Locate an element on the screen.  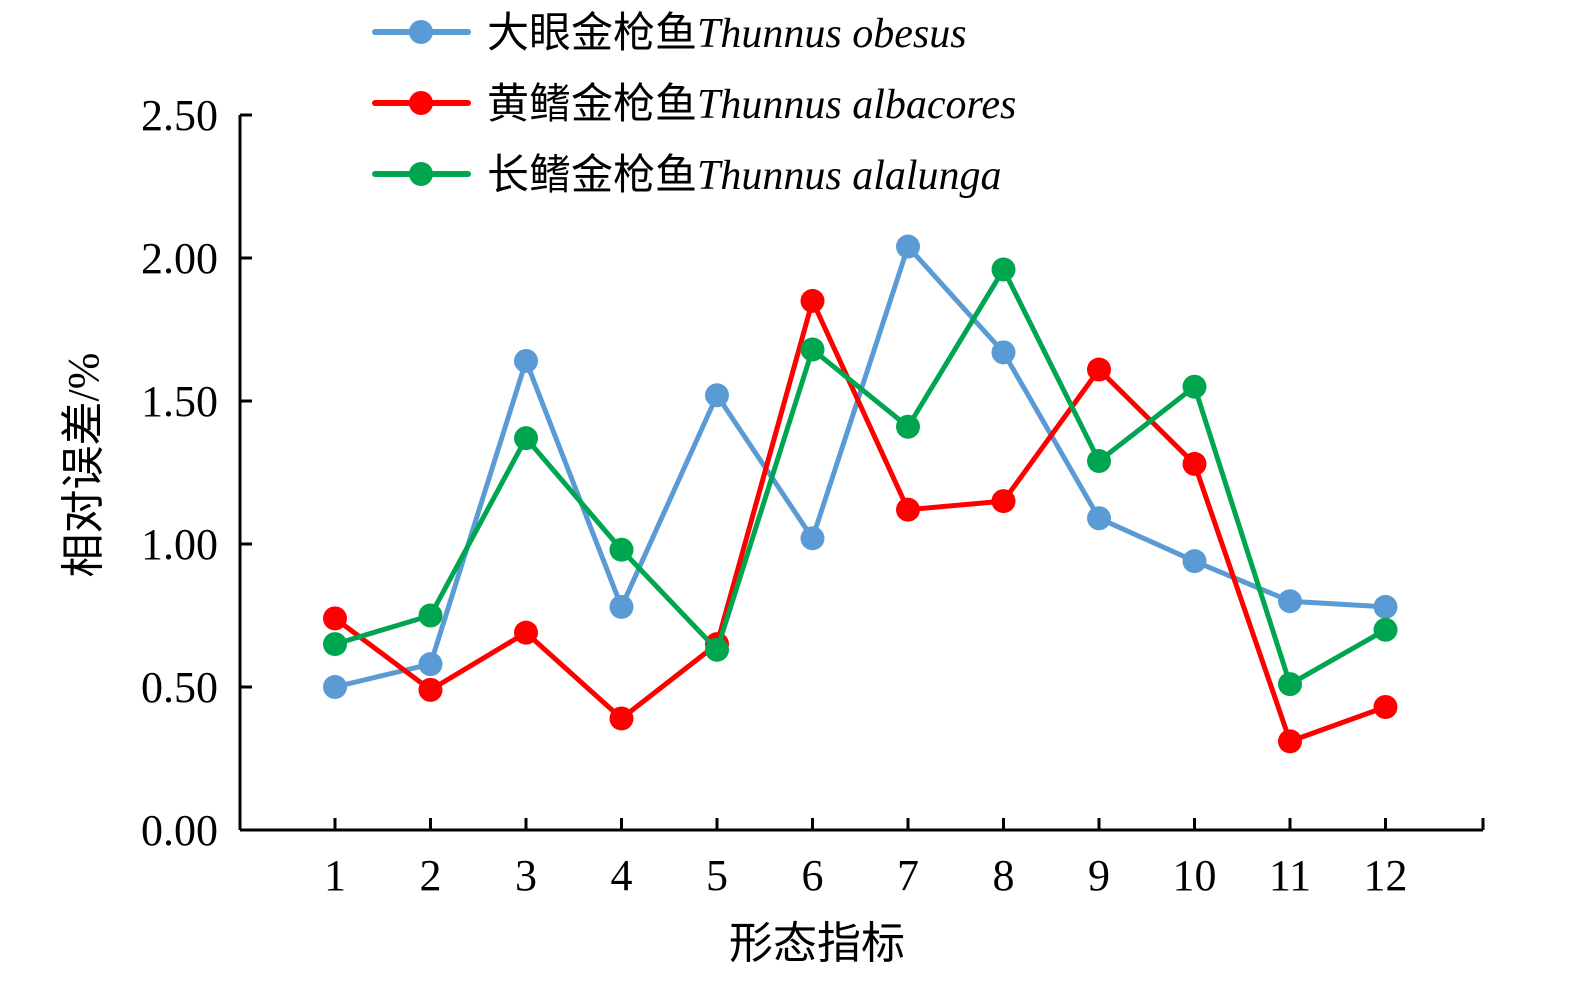
x-tick-label: 4 is located at coordinates (622, 875).